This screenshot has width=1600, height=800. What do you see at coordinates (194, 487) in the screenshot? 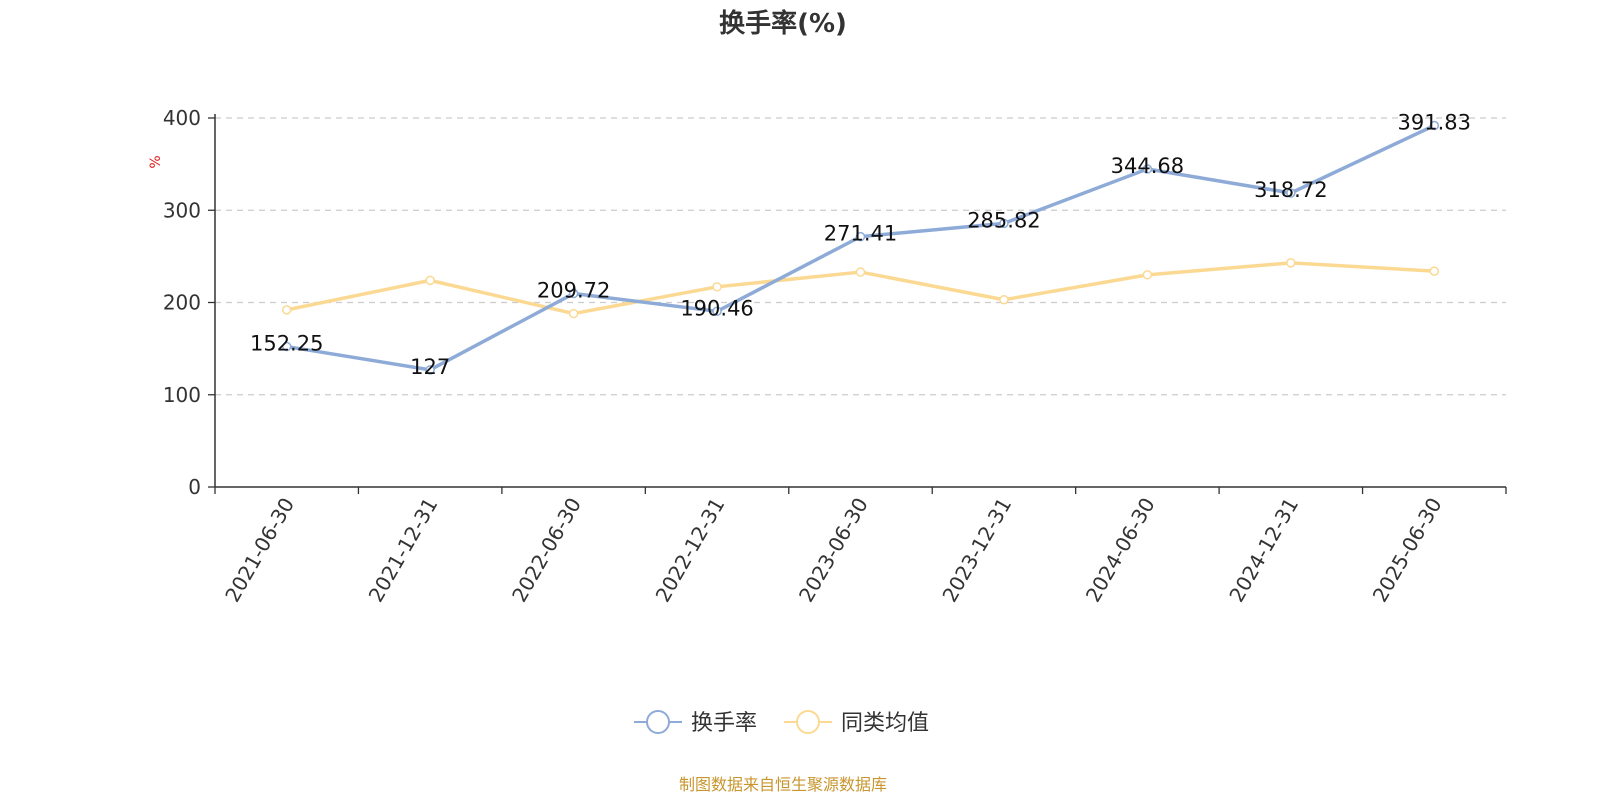
I see `y-tick-label: 0` at bounding box center [194, 487].